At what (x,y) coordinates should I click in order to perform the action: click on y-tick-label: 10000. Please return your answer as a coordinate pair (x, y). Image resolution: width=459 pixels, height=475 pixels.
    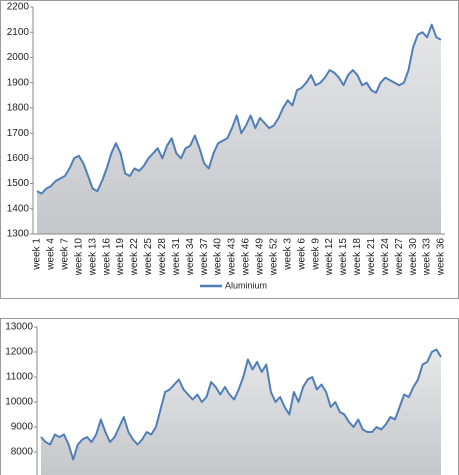
    Looking at the image, I should click on (19, 402).